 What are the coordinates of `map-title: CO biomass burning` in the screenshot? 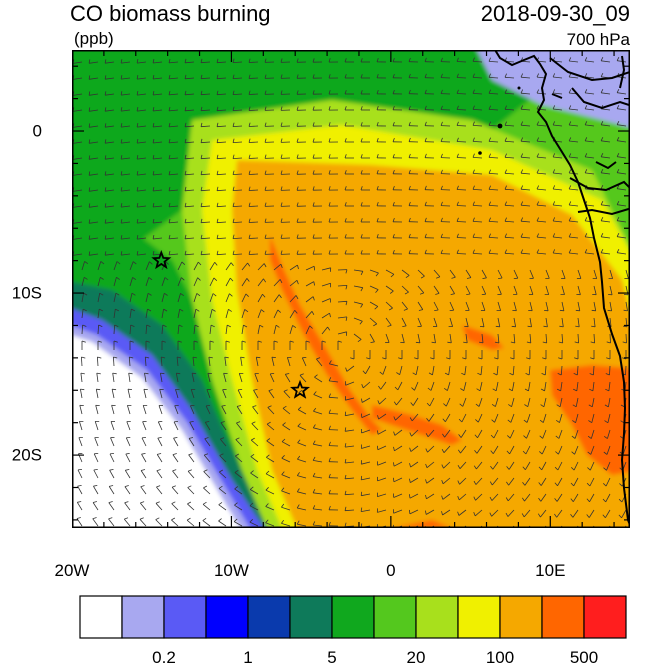 It's located at (170, 13).